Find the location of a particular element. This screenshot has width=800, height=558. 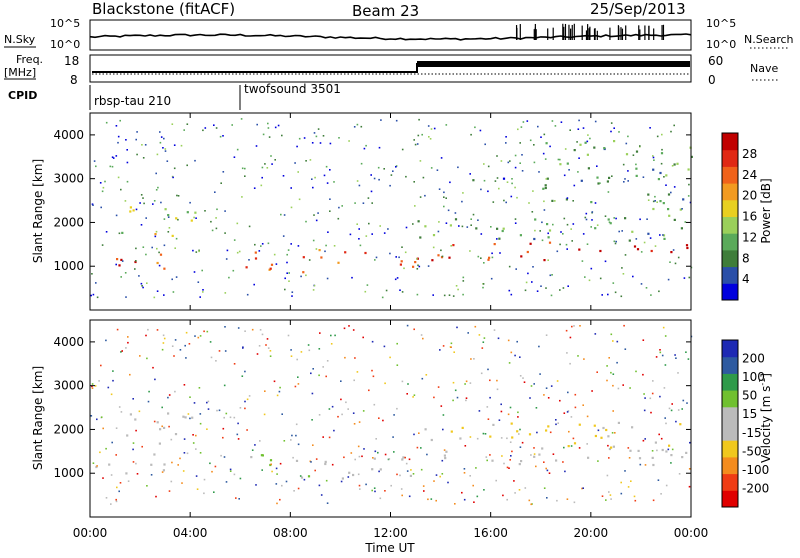

colorbar-tick-label: 100 is located at coordinates (753, 377).